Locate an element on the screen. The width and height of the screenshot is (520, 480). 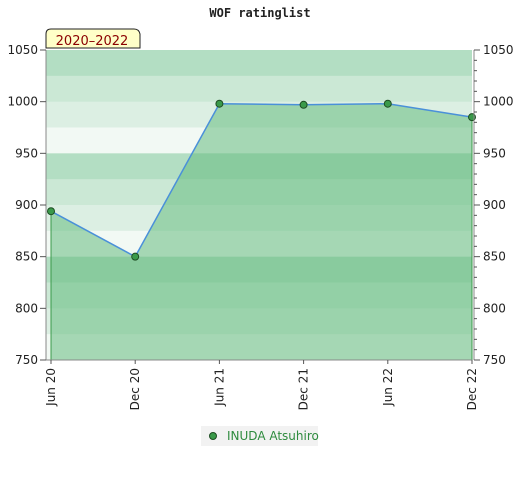
y-tick-label-right: 1000 is located at coordinates (498, 102).